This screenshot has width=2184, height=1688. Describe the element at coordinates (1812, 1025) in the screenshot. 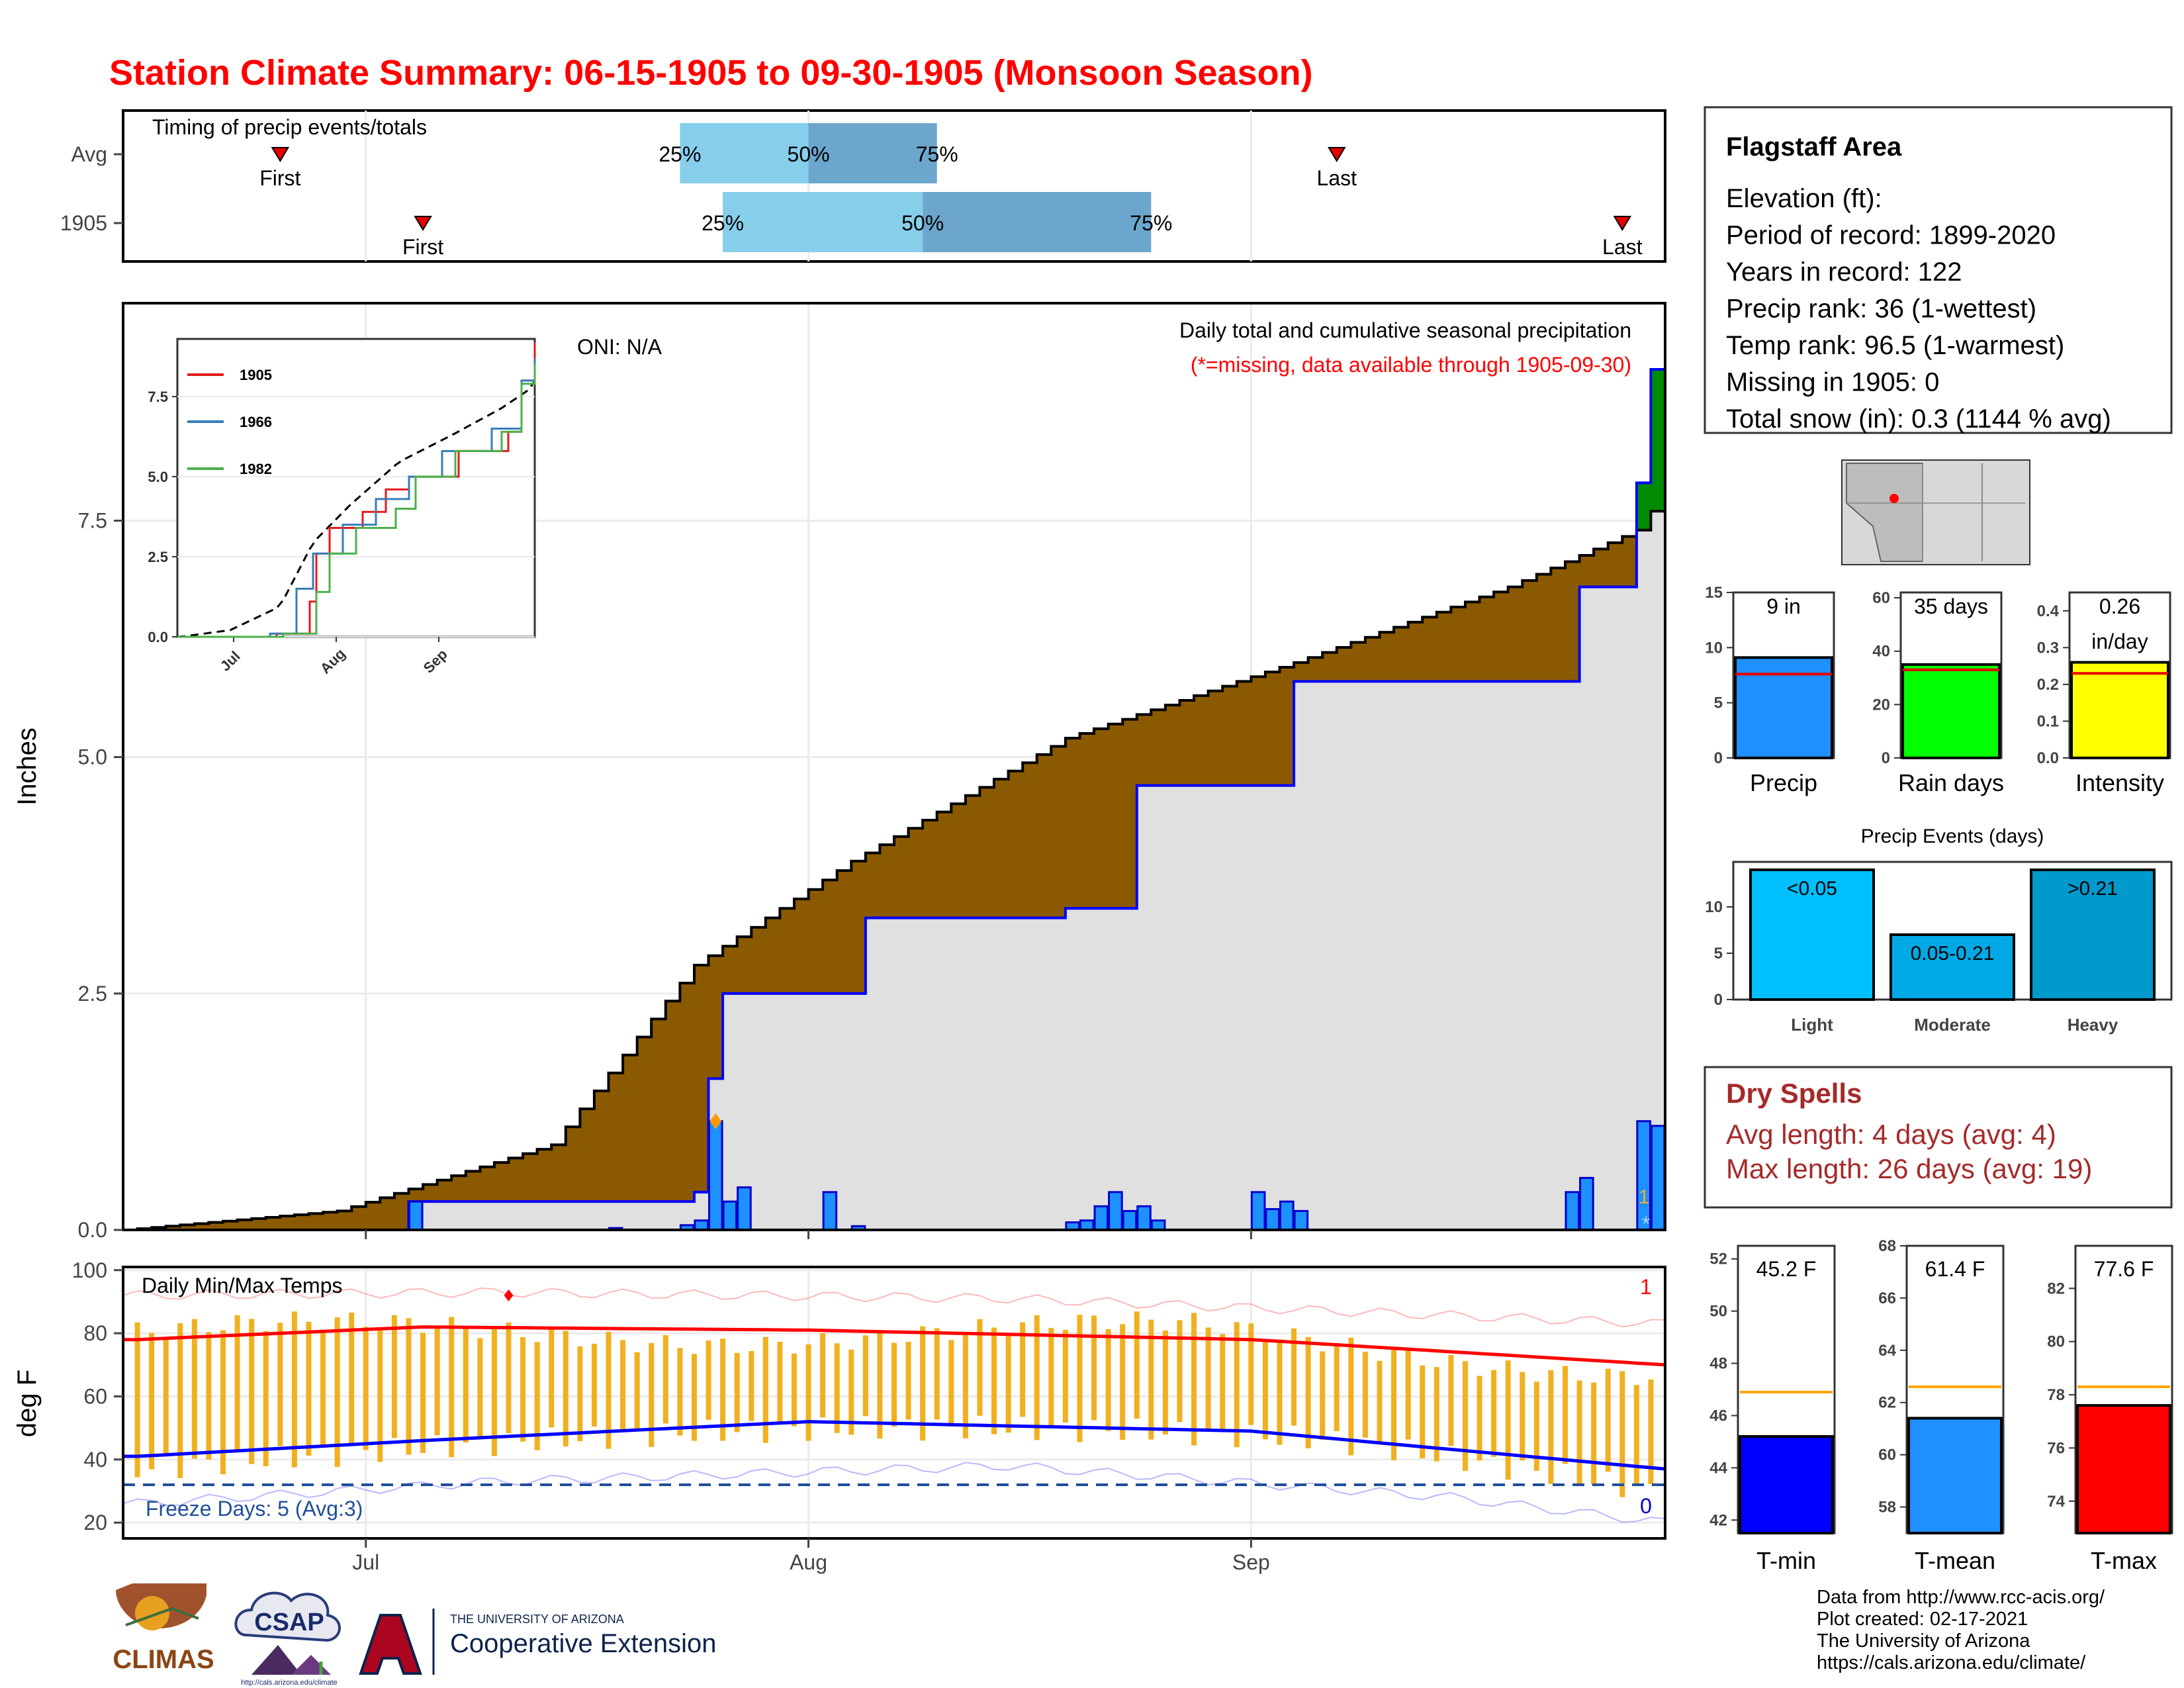

I see `event-category-label: Light` at that location.